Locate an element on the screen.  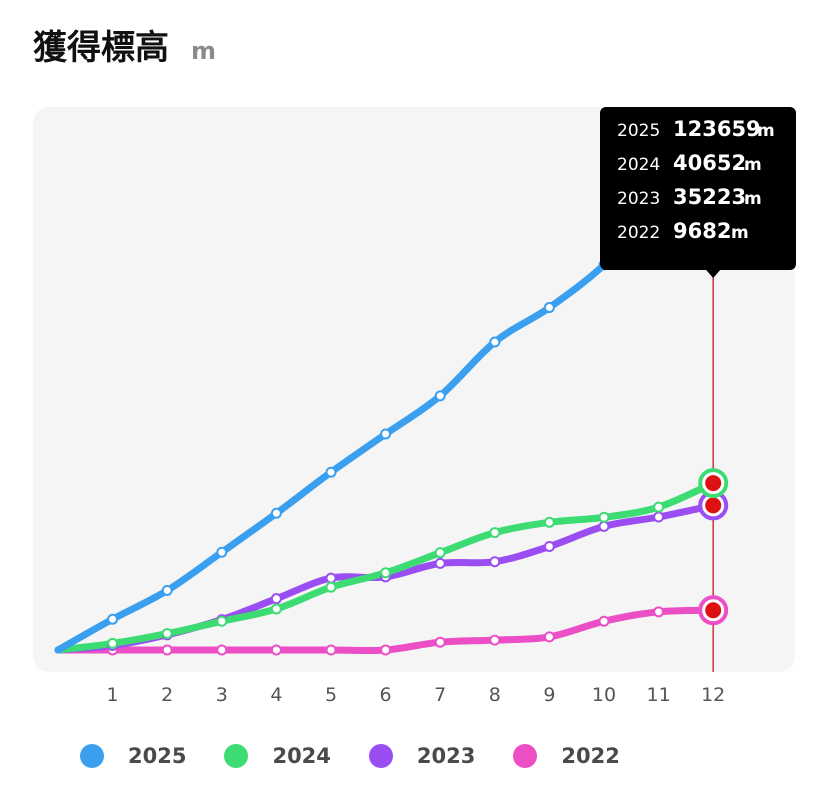
tooltip-year-2023: 2023 is located at coordinates (638, 199).